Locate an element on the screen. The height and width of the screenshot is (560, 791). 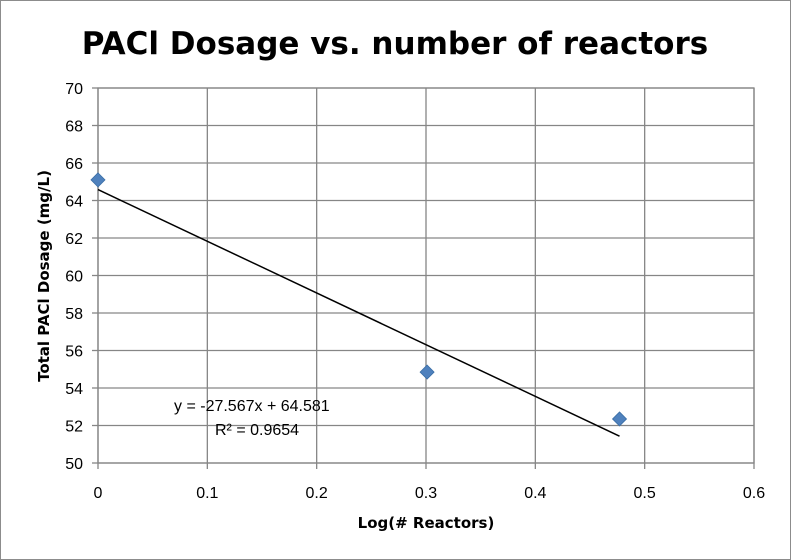
chart-title: PACl Dosage vs. number of reactors is located at coordinates (395, 44).